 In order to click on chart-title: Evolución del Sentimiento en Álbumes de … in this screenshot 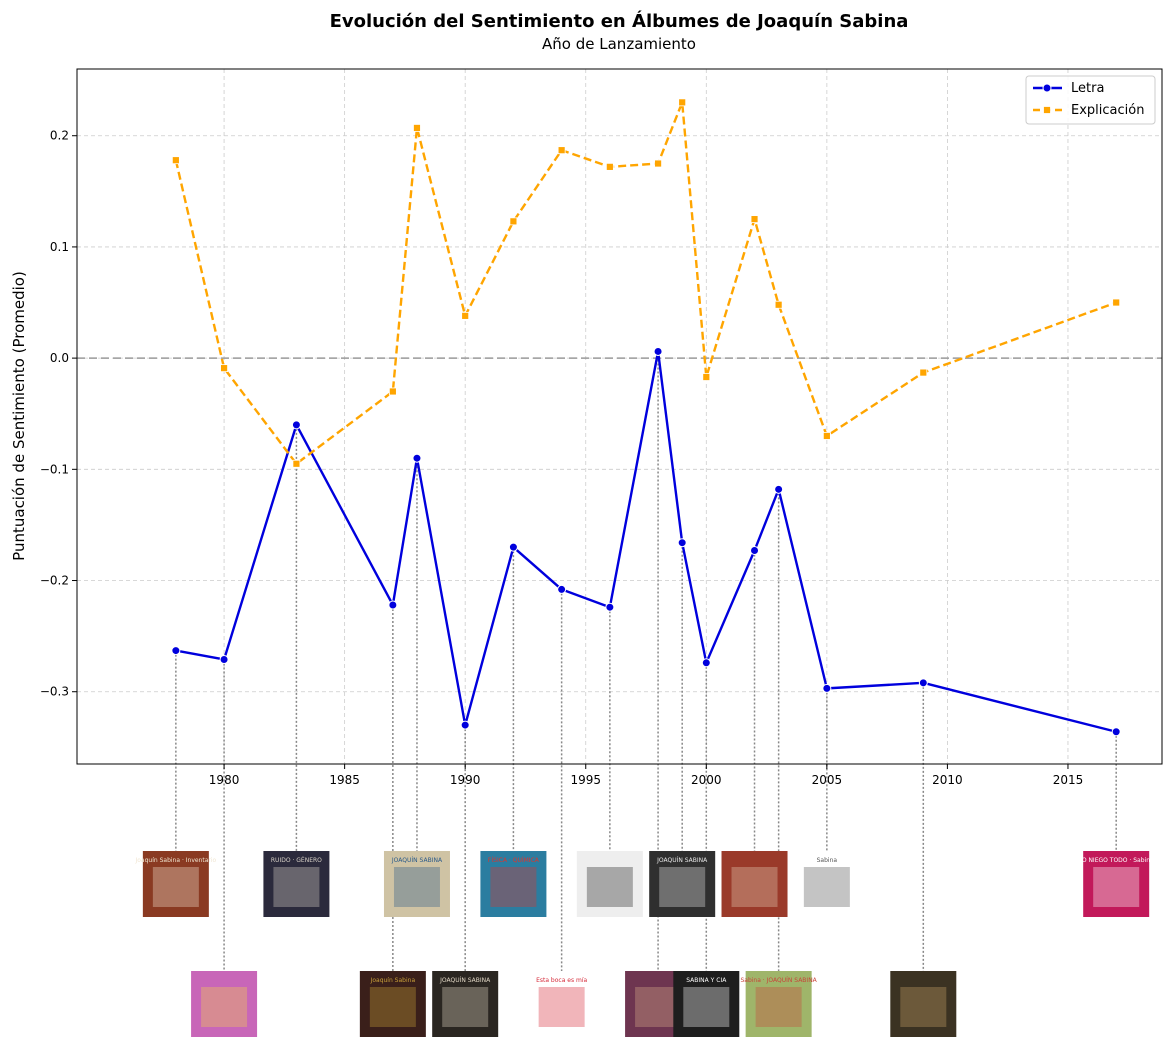, I will do `click(619, 21)`.